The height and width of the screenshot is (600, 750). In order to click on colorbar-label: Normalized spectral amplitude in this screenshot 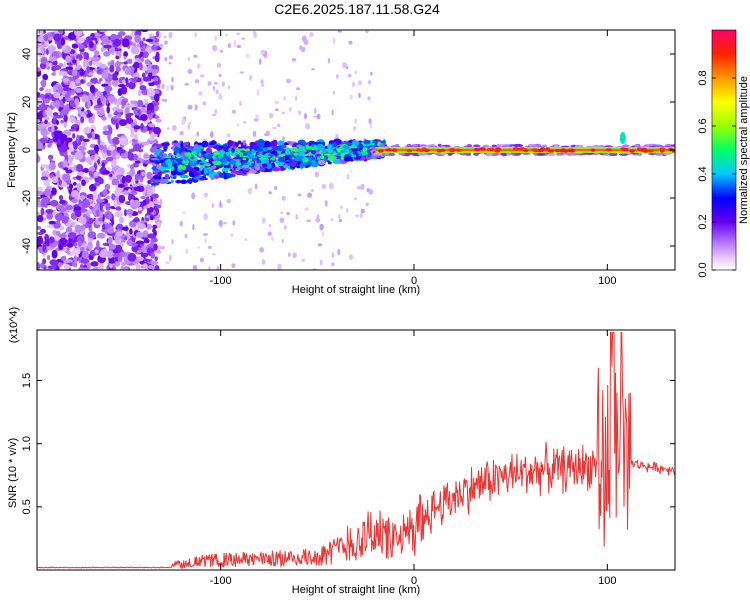, I will do `click(744, 150)`.